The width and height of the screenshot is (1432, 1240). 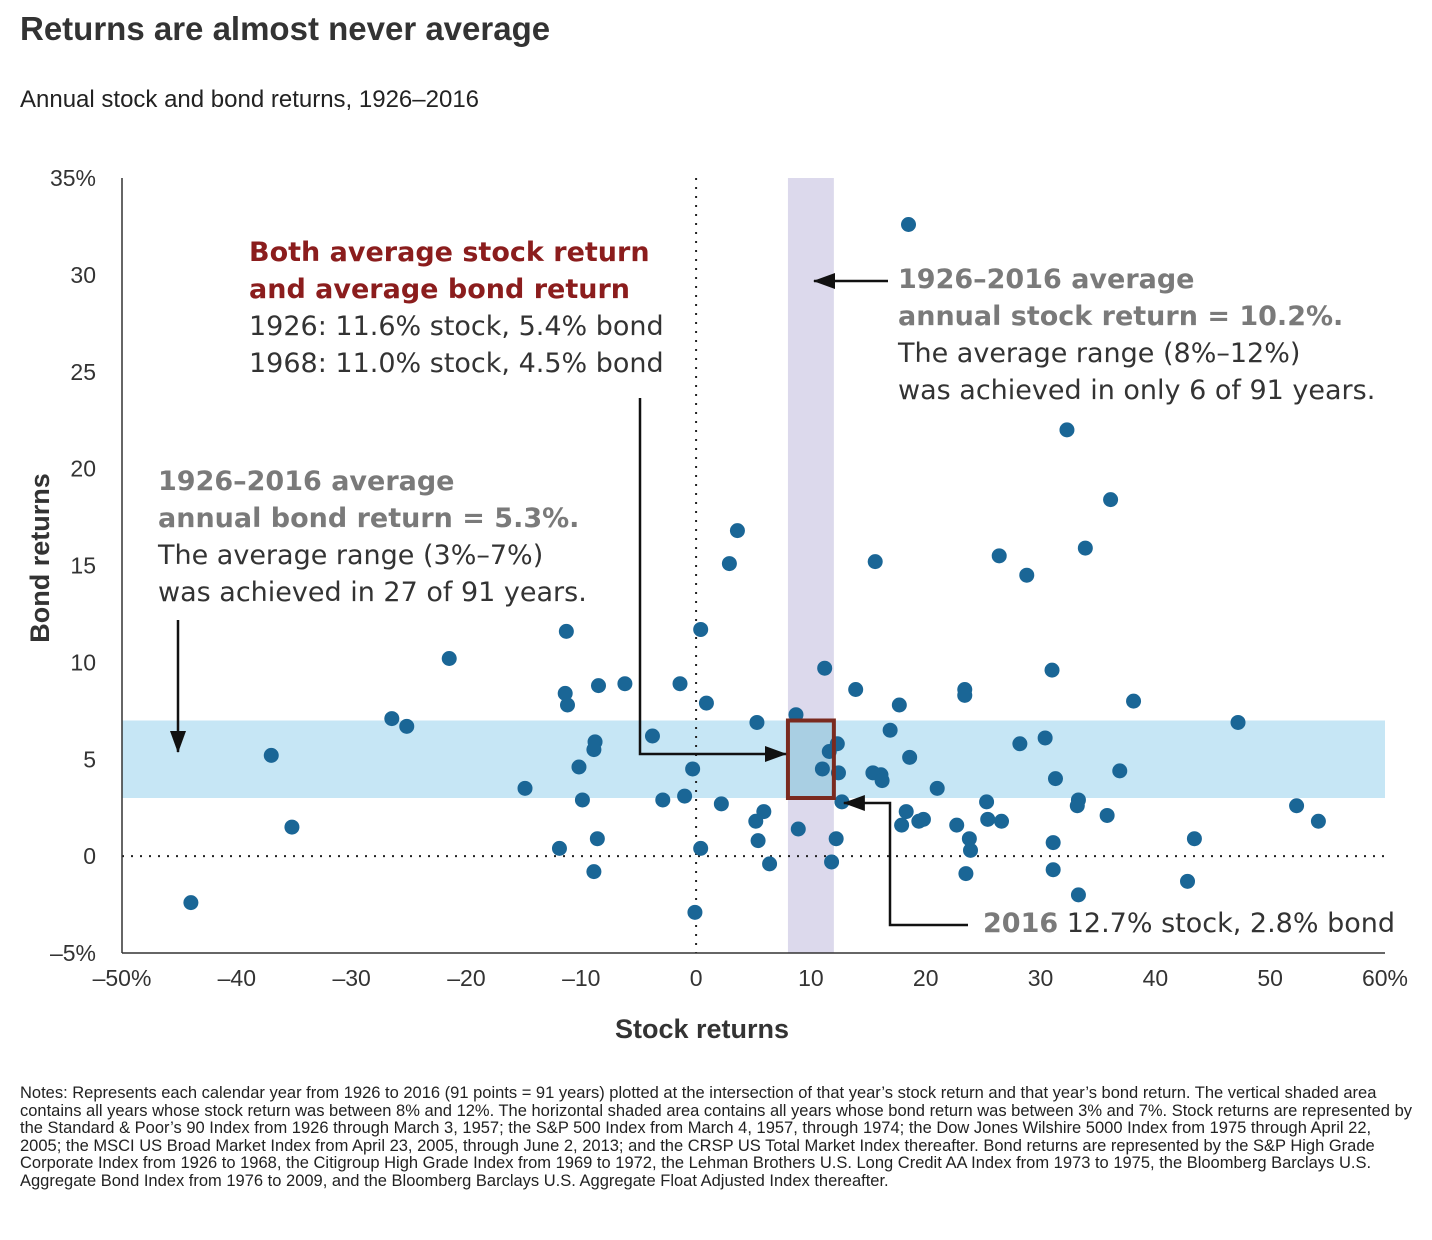 I want to click on y-tick-label: 5, so click(x=89, y=759).